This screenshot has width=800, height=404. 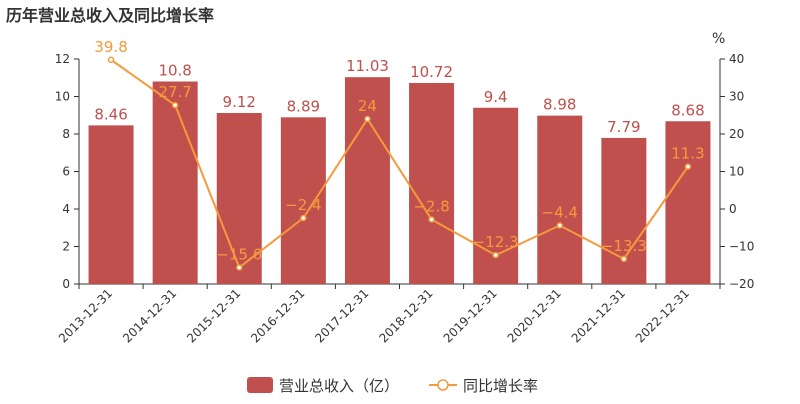 What do you see at coordinates (733, 209) in the screenshot?
I see `right-axis-tick-label: 0` at bounding box center [733, 209].